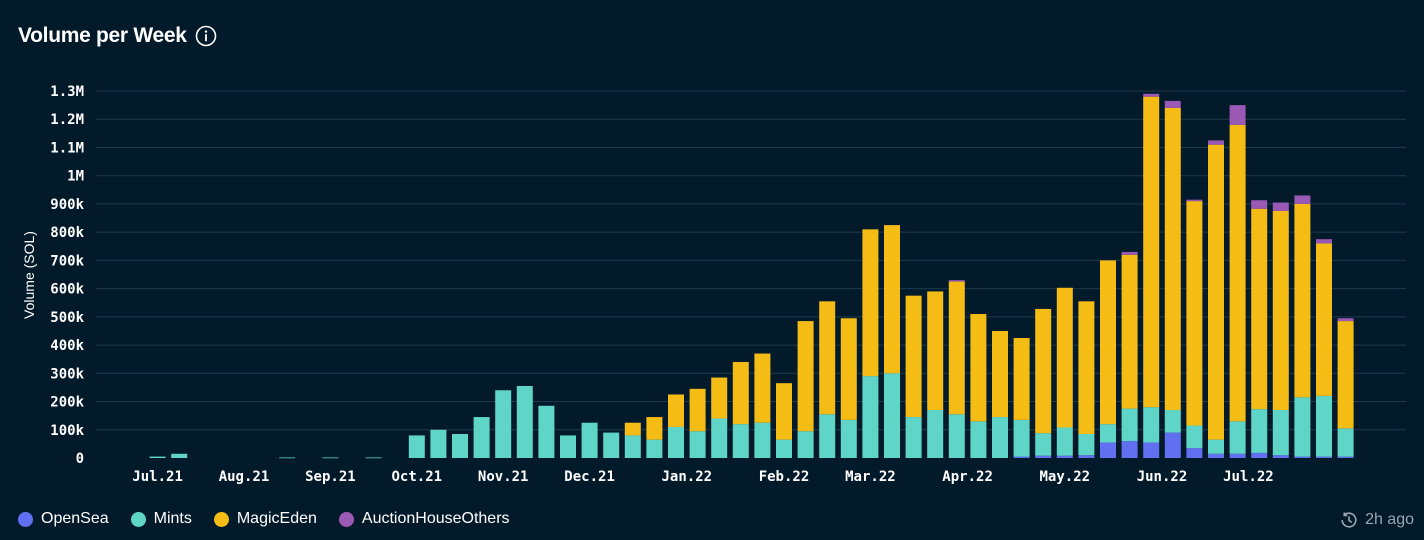  What do you see at coordinates (346, 519) in the screenshot?
I see `legend-swatch-auctionhouseothers` at bounding box center [346, 519].